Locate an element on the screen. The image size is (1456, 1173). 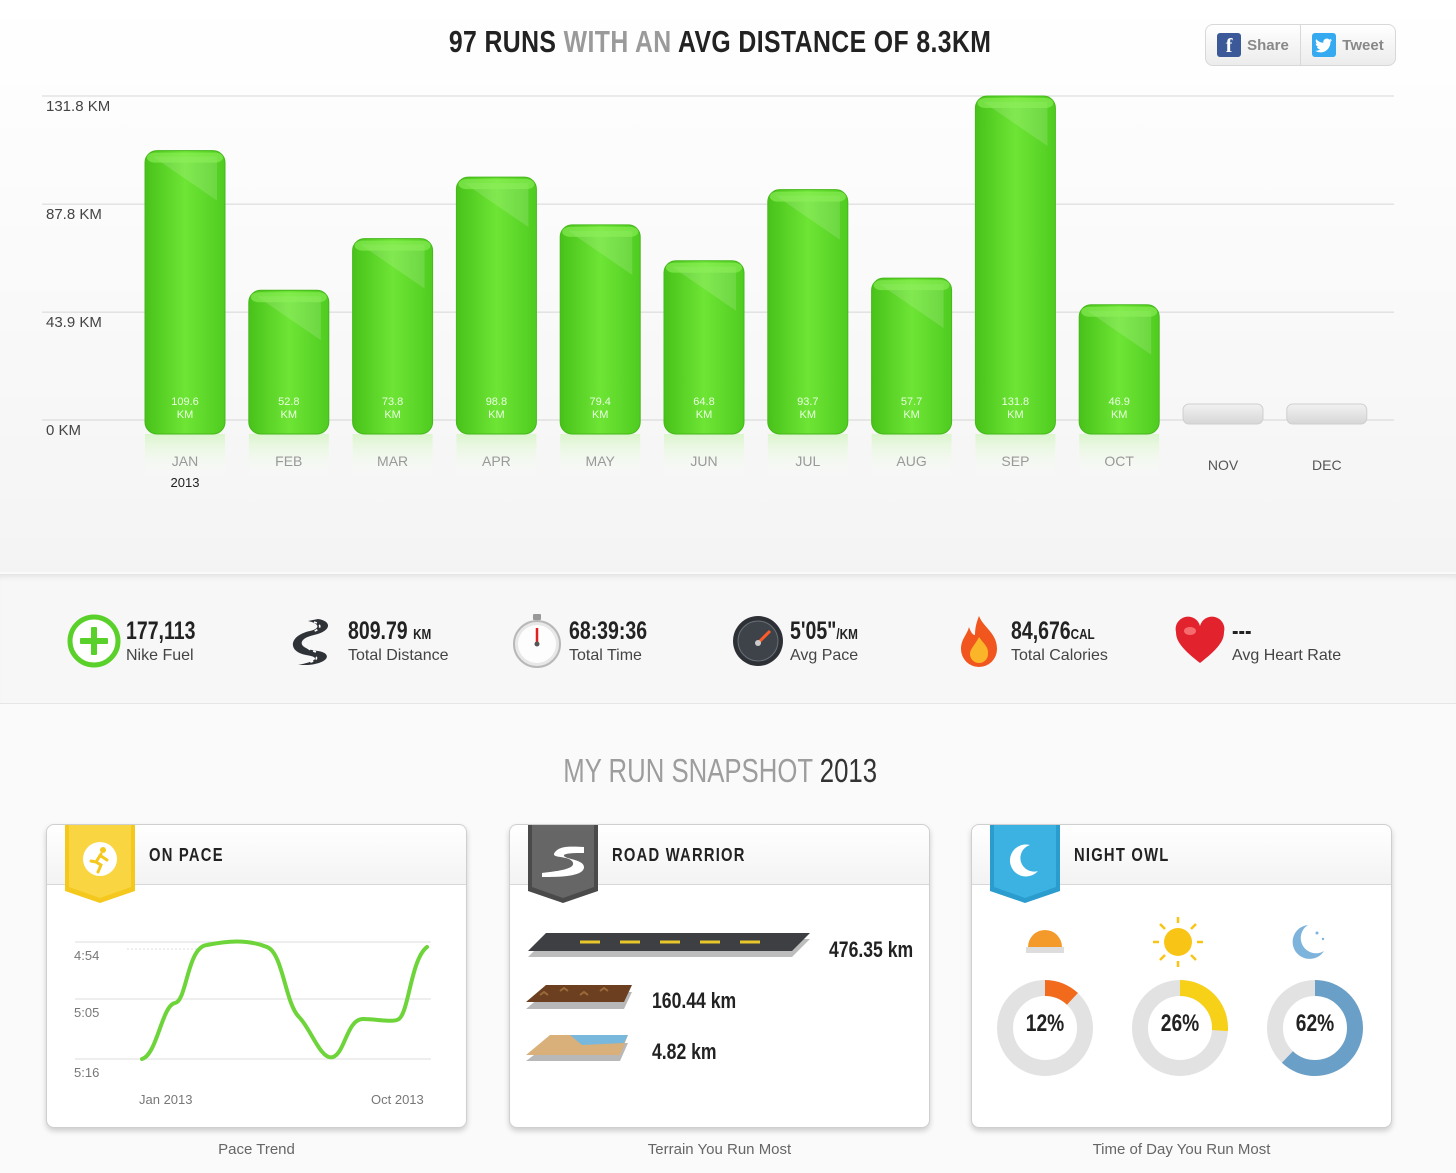
x-tick-label: APR is located at coordinates (496, 461).